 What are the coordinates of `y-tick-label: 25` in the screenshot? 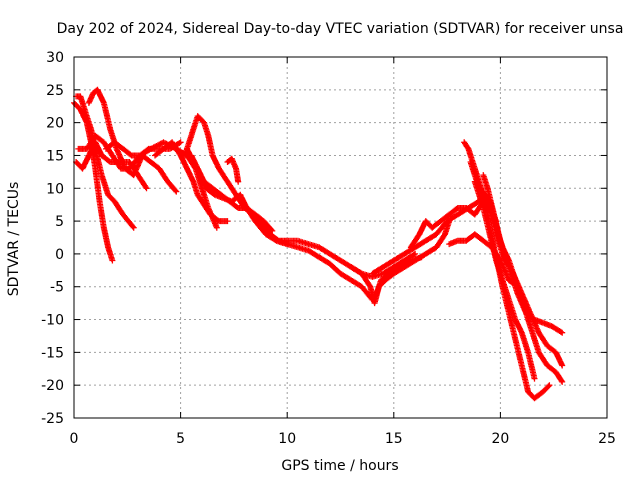 It's located at (55, 91).